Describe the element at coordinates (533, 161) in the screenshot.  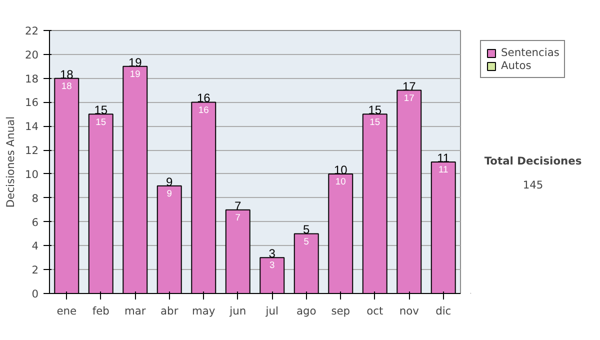
I see `text: Total Decisiones` at that location.